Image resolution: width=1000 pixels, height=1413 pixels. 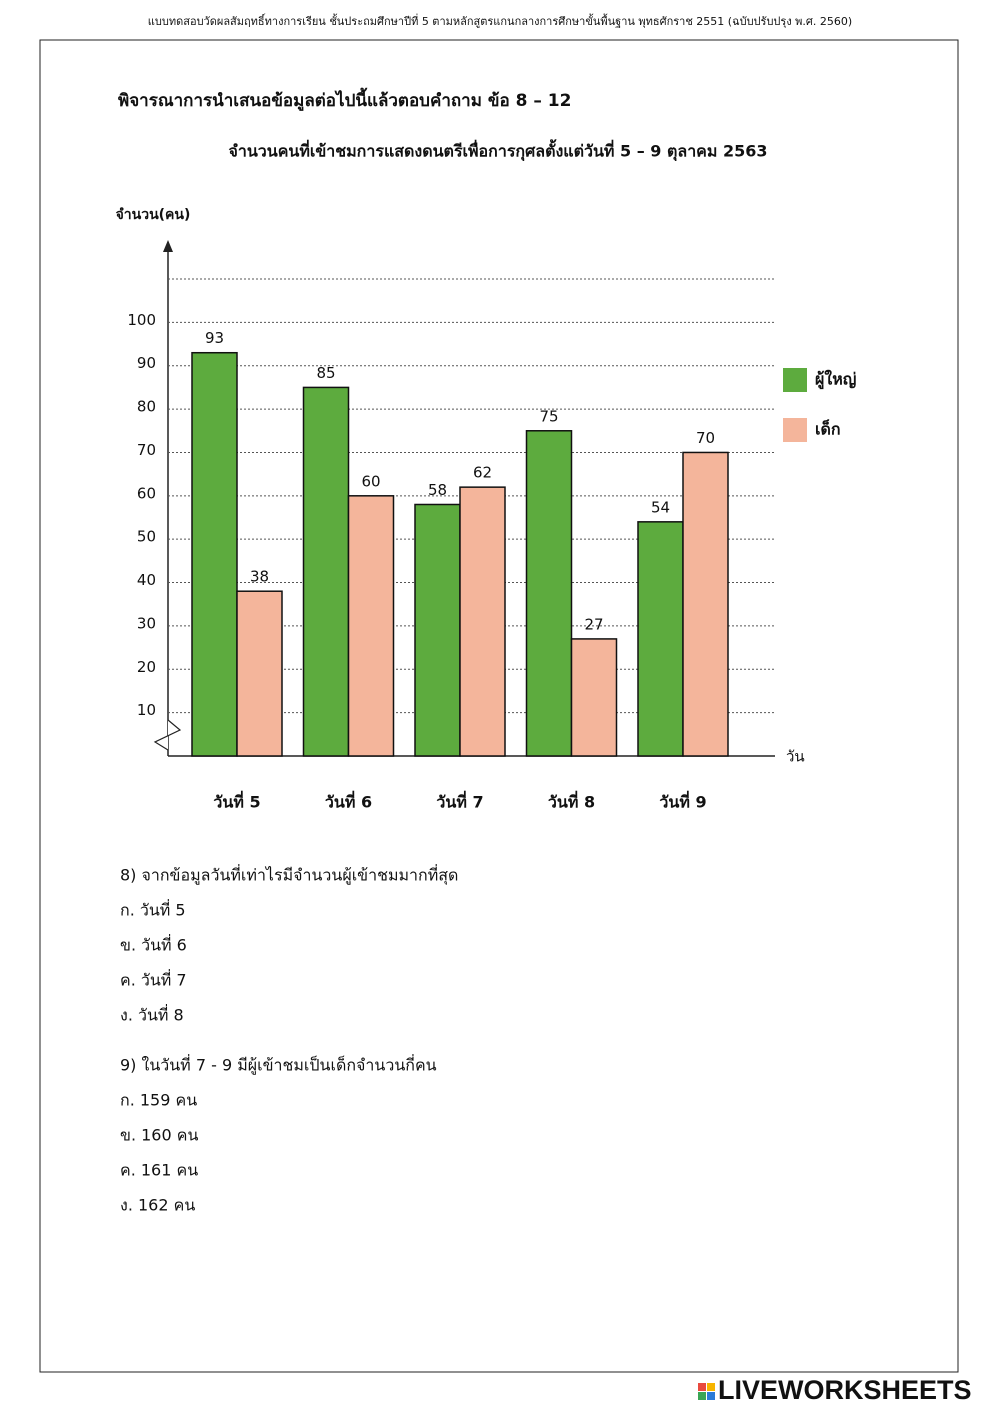 I want to click on y-tick-label: 70, so click(x=146, y=450).